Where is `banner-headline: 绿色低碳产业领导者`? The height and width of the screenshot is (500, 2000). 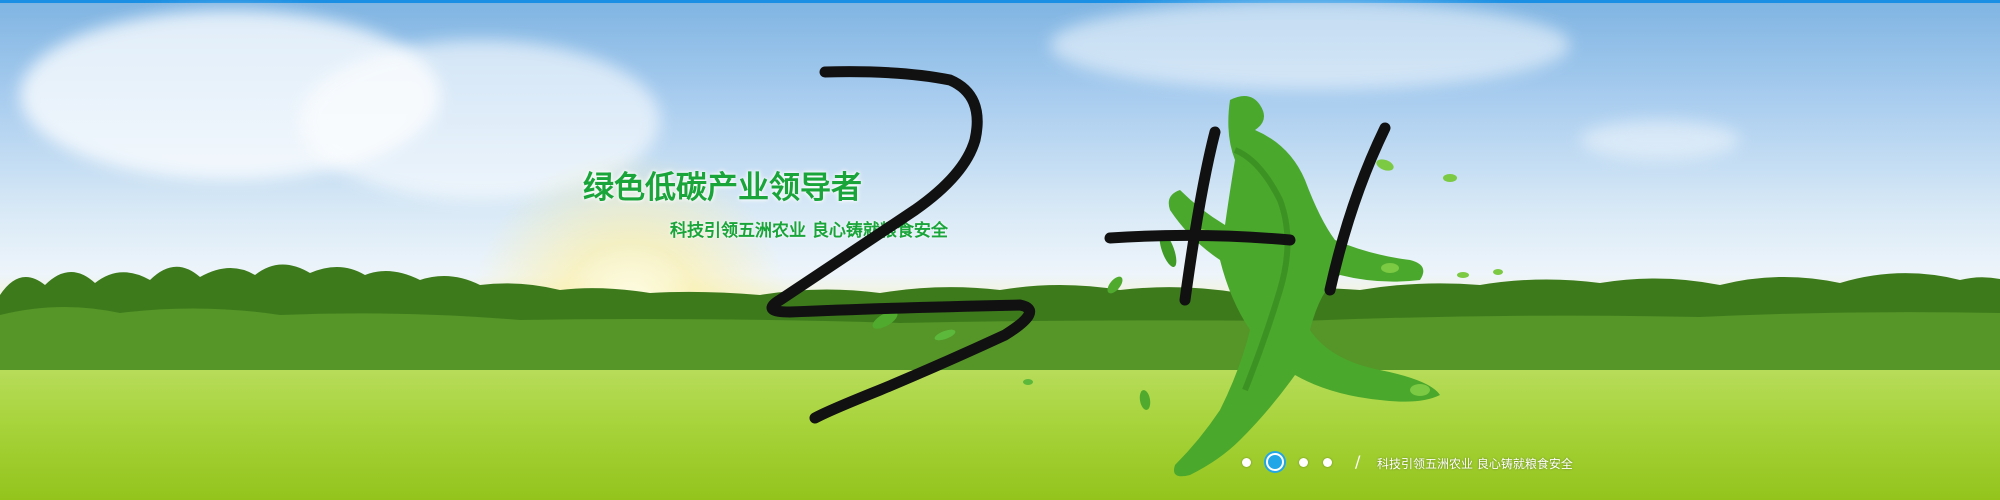
banner-headline: 绿色低碳产业领导者 is located at coordinates (722, 188).